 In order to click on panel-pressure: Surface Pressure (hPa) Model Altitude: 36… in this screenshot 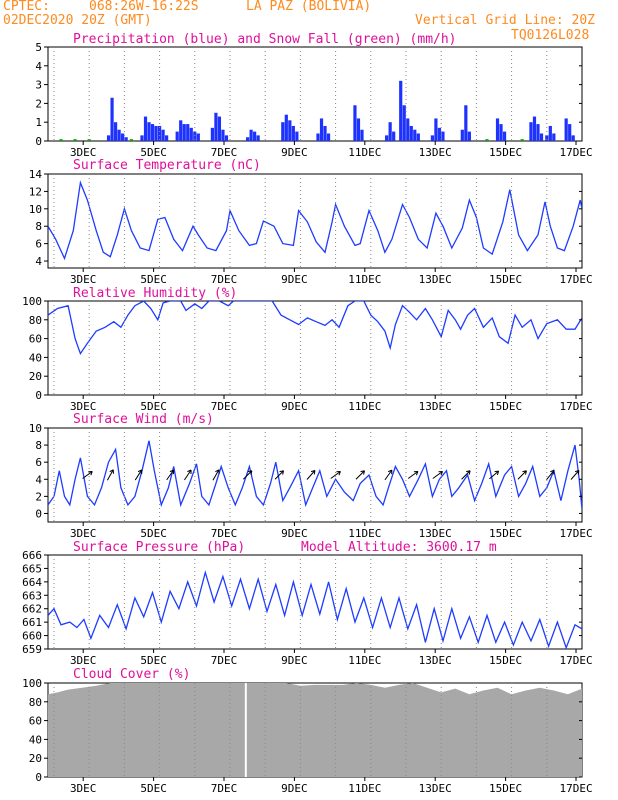, I will do `click(307, 603)`.